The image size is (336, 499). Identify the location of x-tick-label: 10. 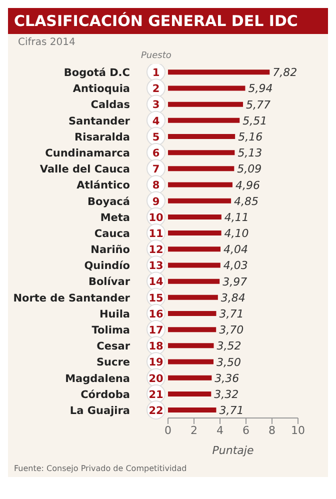
(298, 430).